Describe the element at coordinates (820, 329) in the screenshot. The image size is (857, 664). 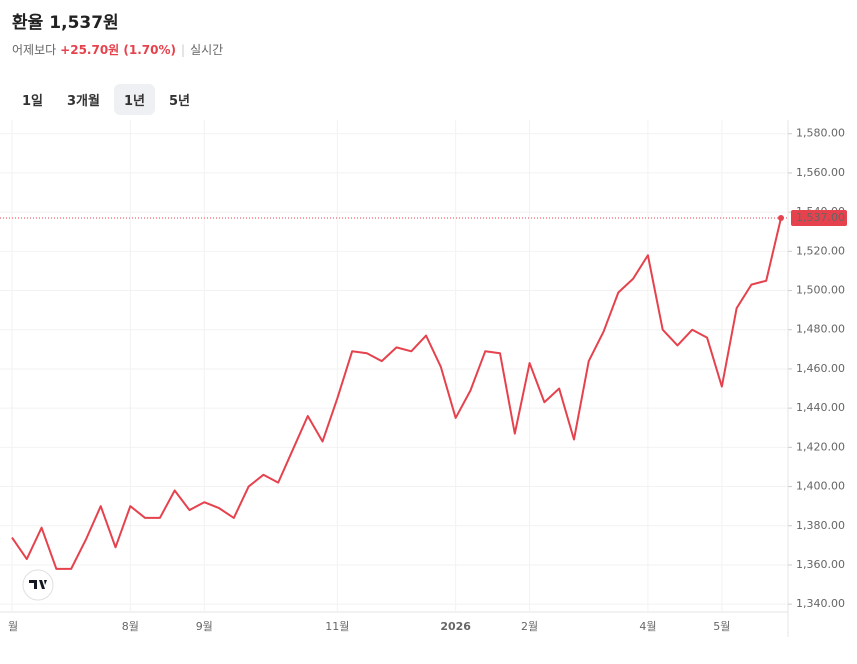
I see `y-tick-label: 1,480.00` at that location.